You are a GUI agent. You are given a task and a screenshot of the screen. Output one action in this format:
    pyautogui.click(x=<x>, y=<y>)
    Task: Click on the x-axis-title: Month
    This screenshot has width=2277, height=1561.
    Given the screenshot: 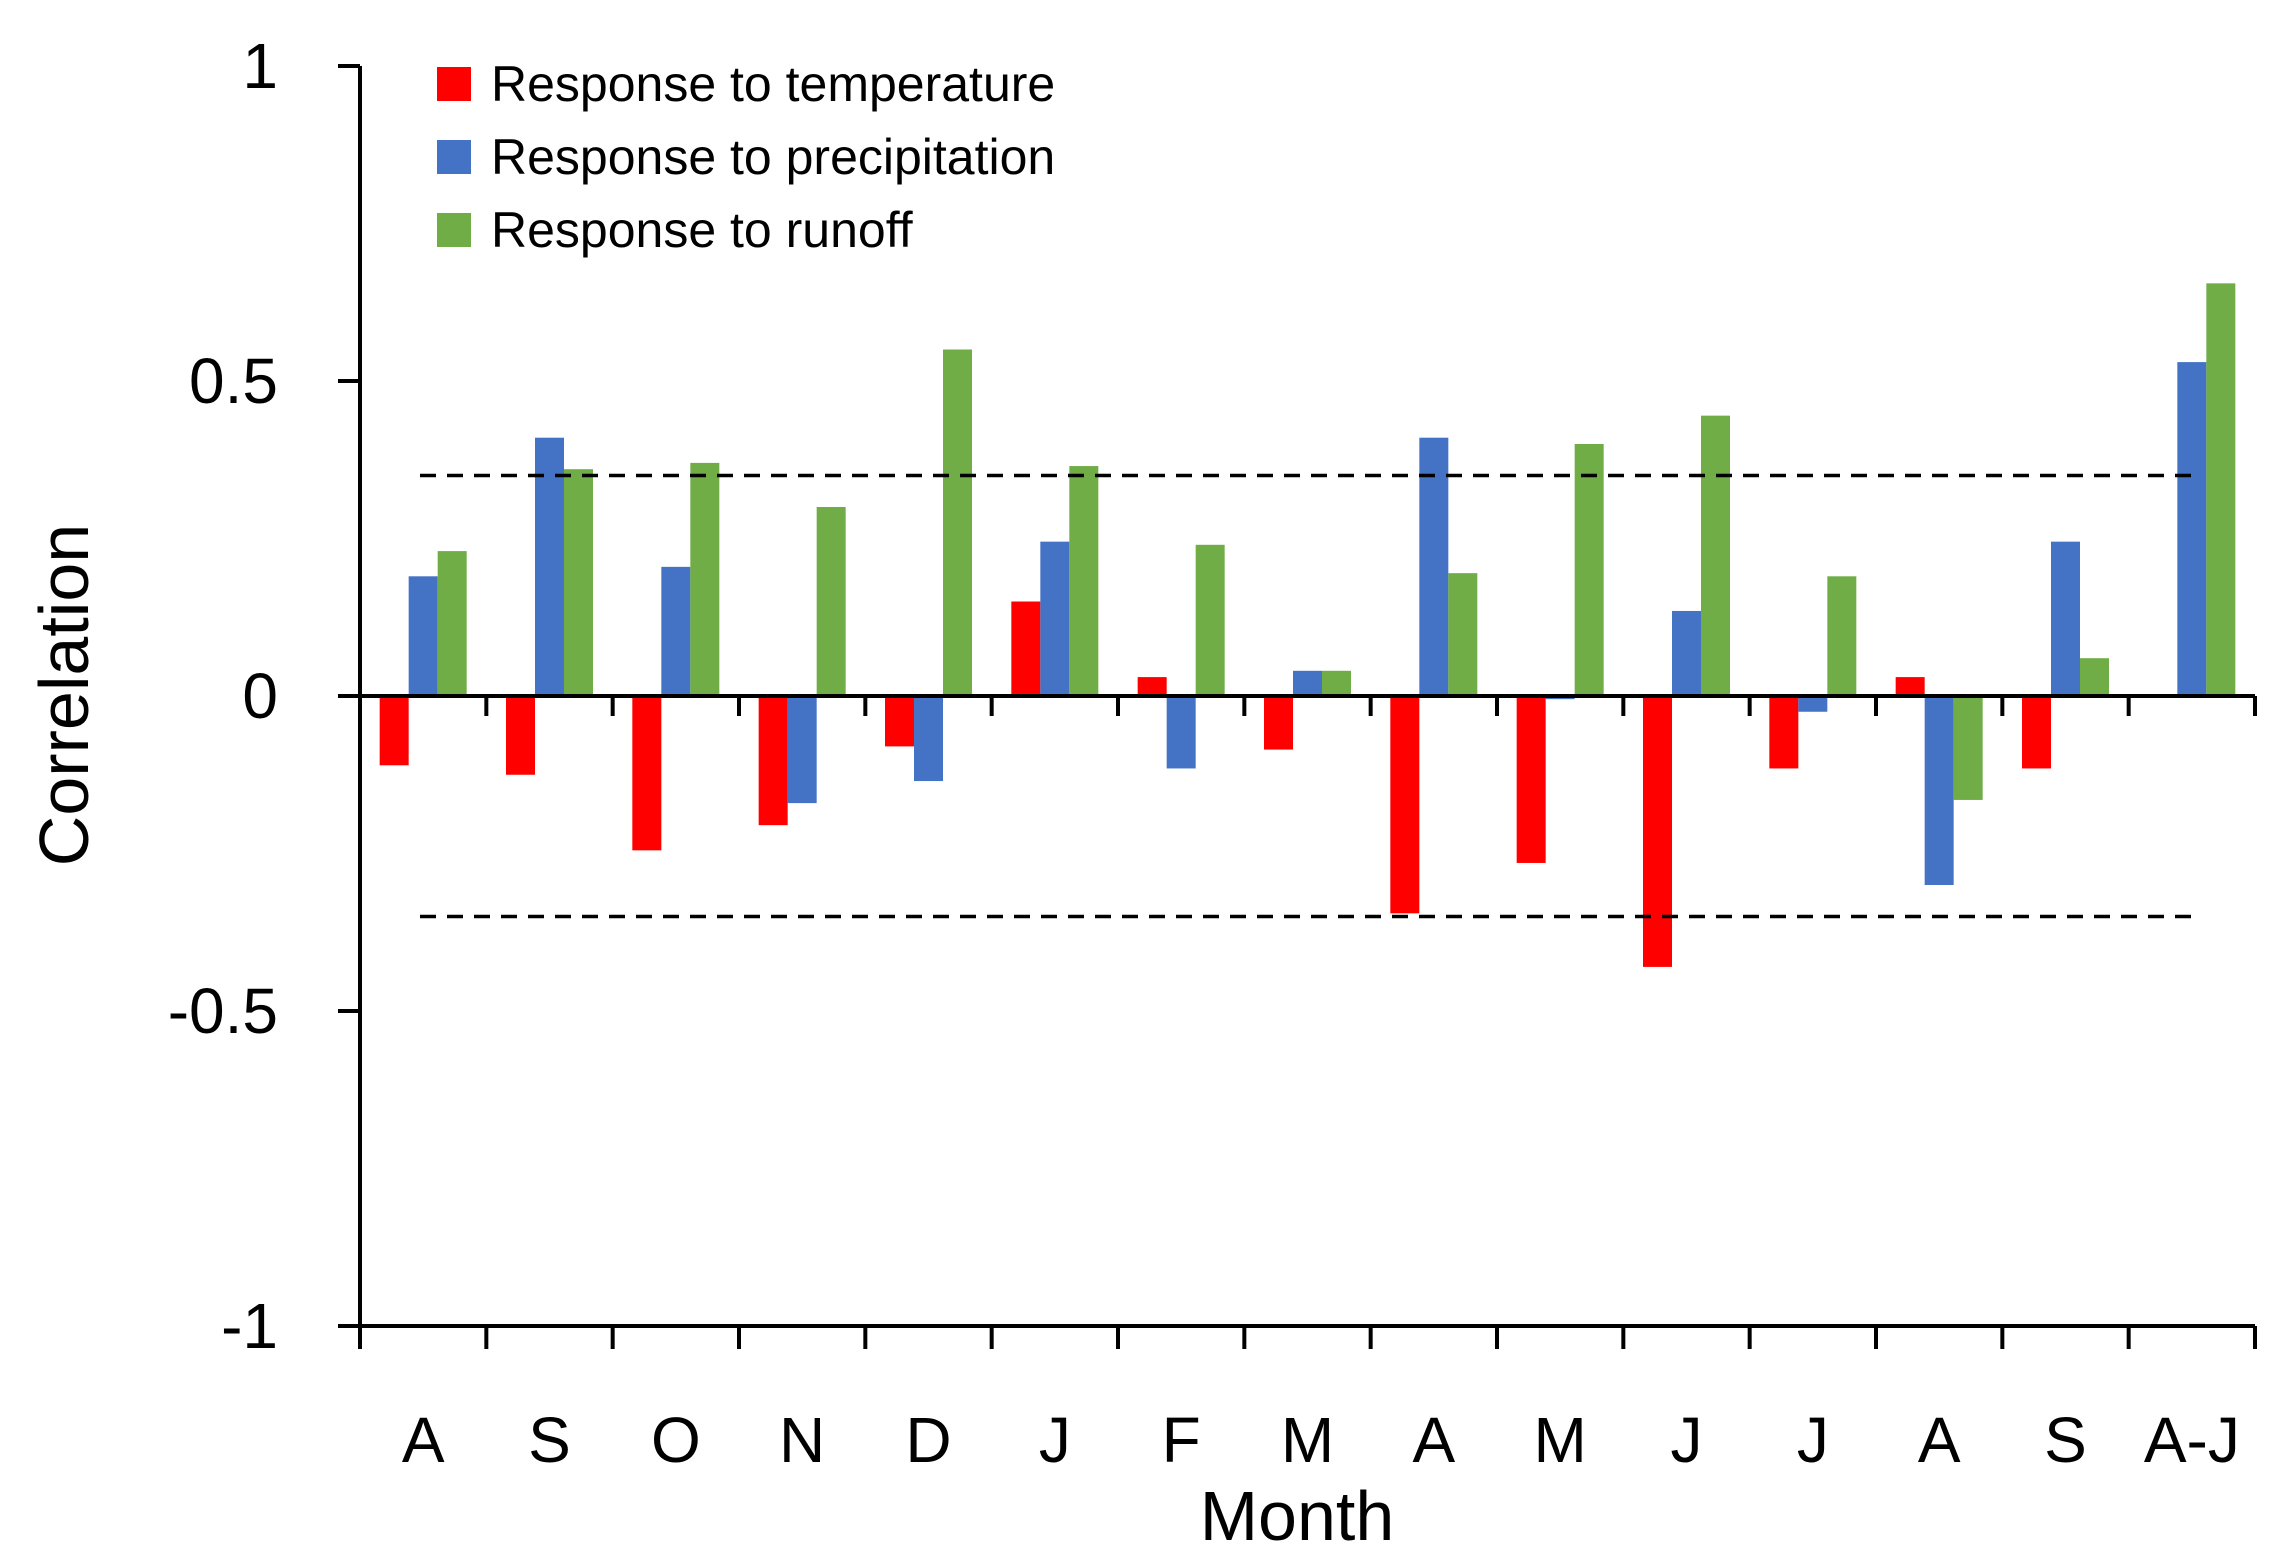 What is the action you would take?
    pyautogui.click(x=1297, y=1516)
    